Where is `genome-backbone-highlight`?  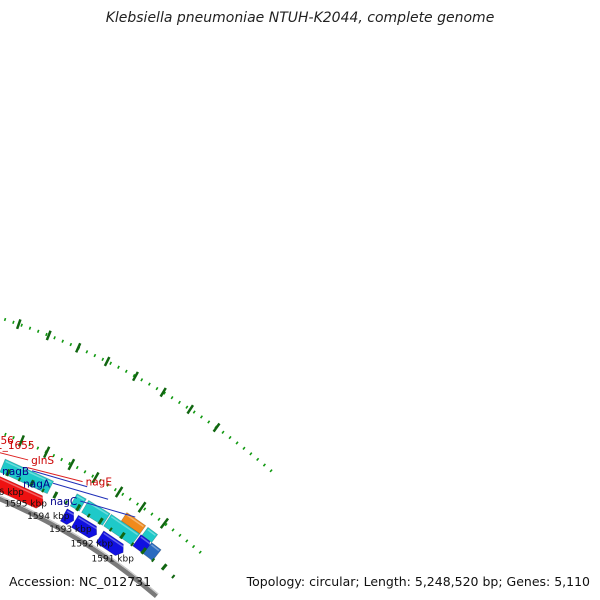
genome-backbone-highlight is located at coordinates (79, 545).